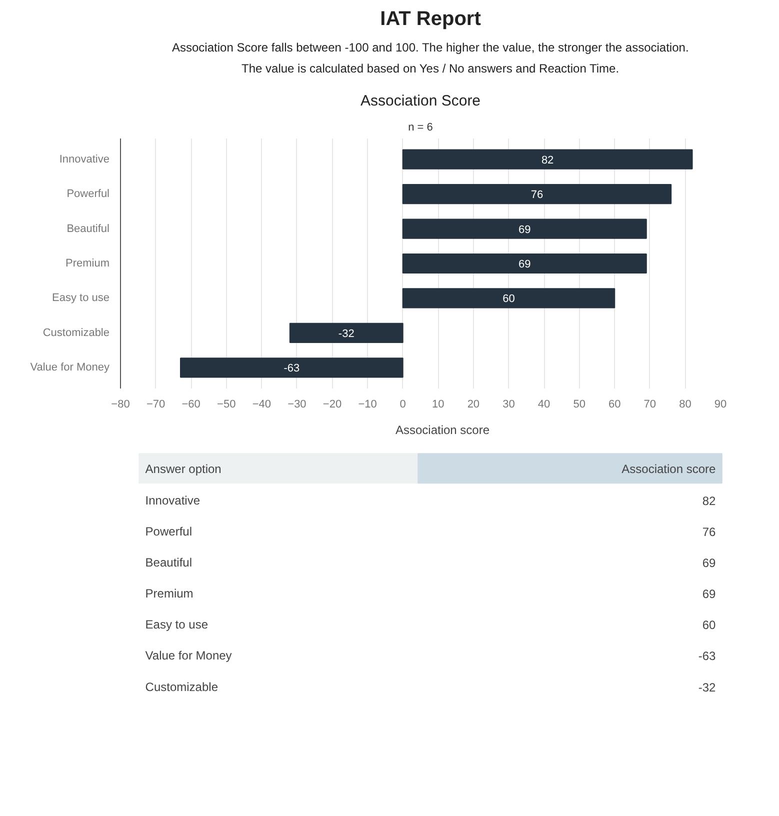 The width and height of the screenshot is (779, 816). I want to click on x-tick-label: −20, so click(332, 404).